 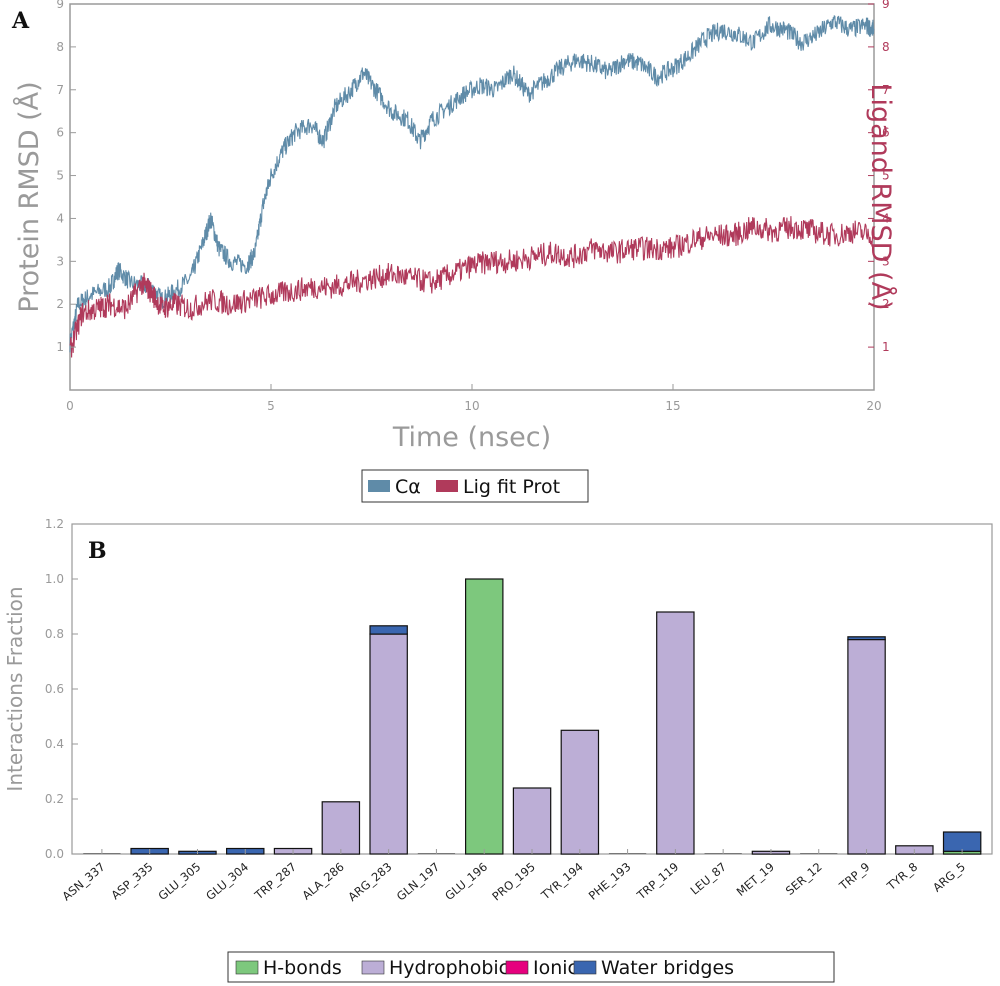 I want to click on legend-swatch-ionic, so click(x=517, y=967).